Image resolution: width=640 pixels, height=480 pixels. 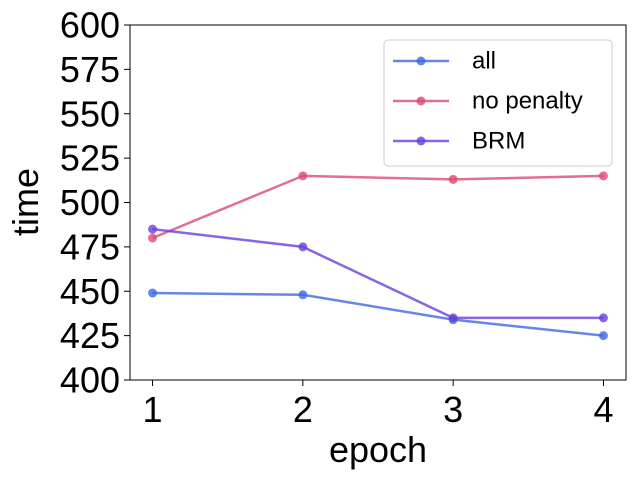 What do you see at coordinates (453, 409) in the screenshot?
I see `x-tick-label: 3` at bounding box center [453, 409].